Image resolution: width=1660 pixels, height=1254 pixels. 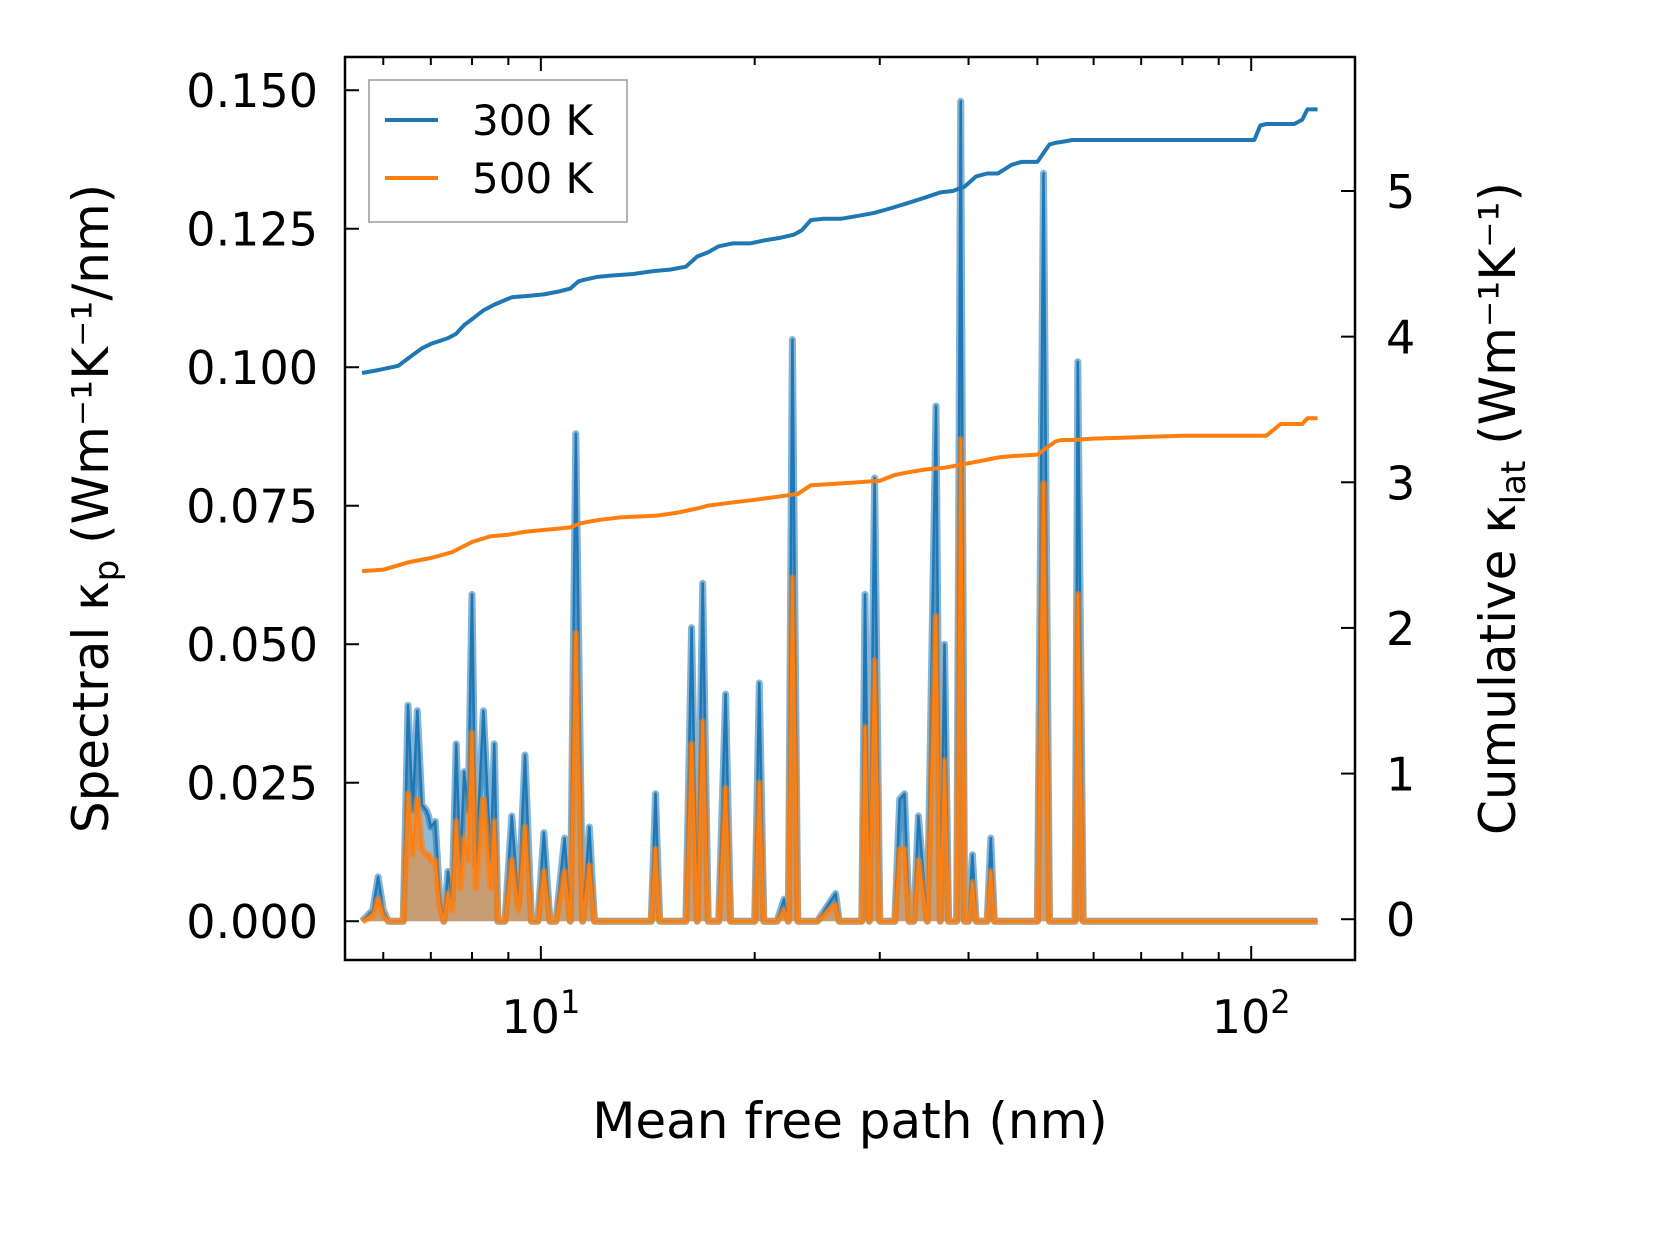 What do you see at coordinates (252, 230) in the screenshot?
I see `y-left-tick-label: 0.125` at bounding box center [252, 230].